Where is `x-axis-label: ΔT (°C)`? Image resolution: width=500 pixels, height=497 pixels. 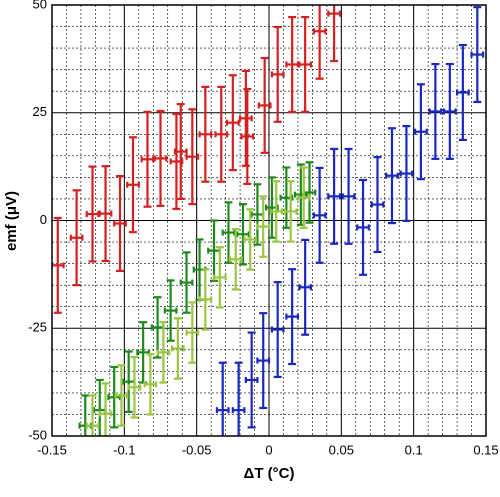 x-axis-label: ΔT (°C) is located at coordinates (269, 473).